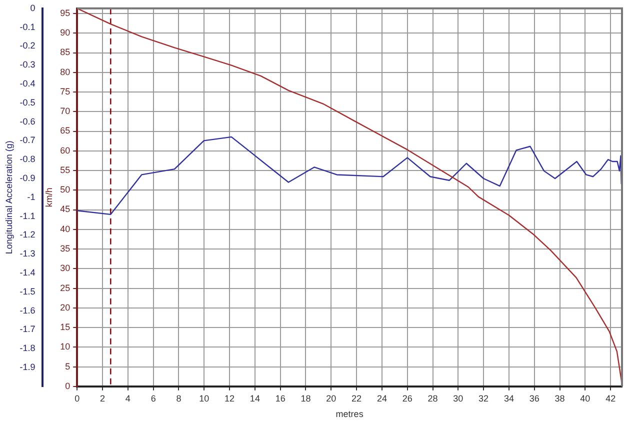  I want to click on y2-tick-label: -1.7, so click(28, 329).